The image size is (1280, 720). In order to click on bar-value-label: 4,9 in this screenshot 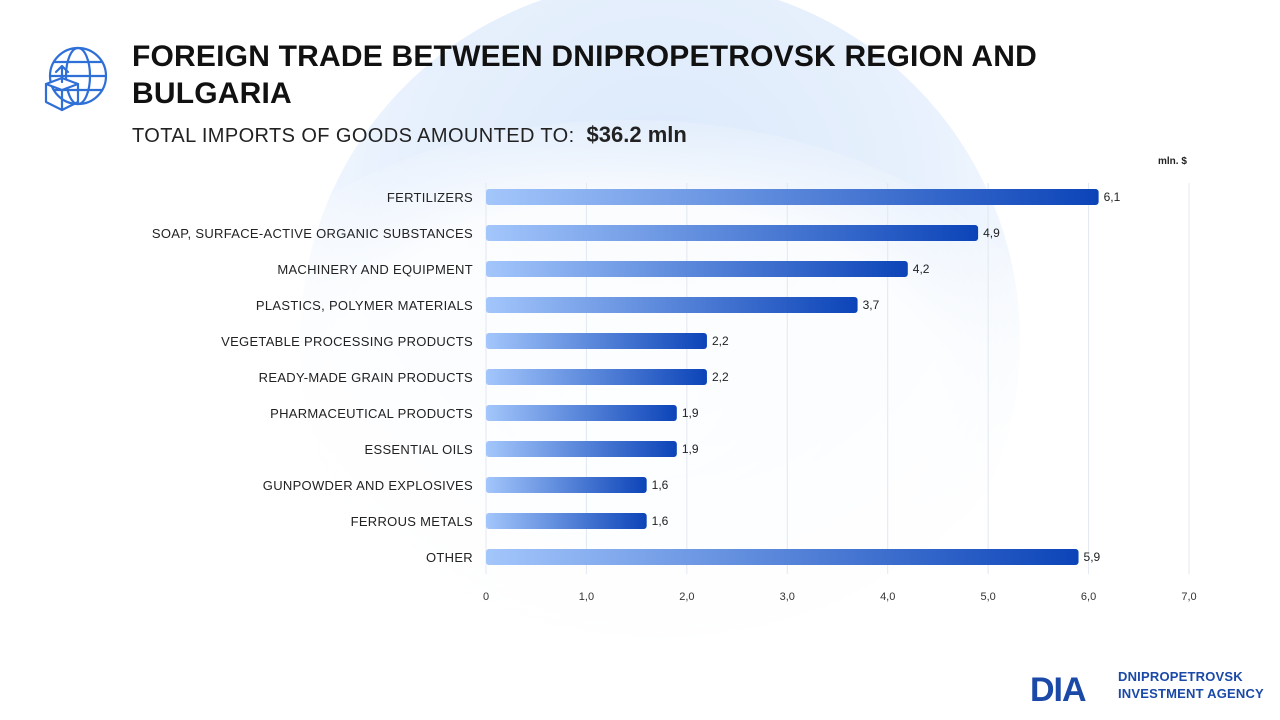, I will do `click(991, 233)`.